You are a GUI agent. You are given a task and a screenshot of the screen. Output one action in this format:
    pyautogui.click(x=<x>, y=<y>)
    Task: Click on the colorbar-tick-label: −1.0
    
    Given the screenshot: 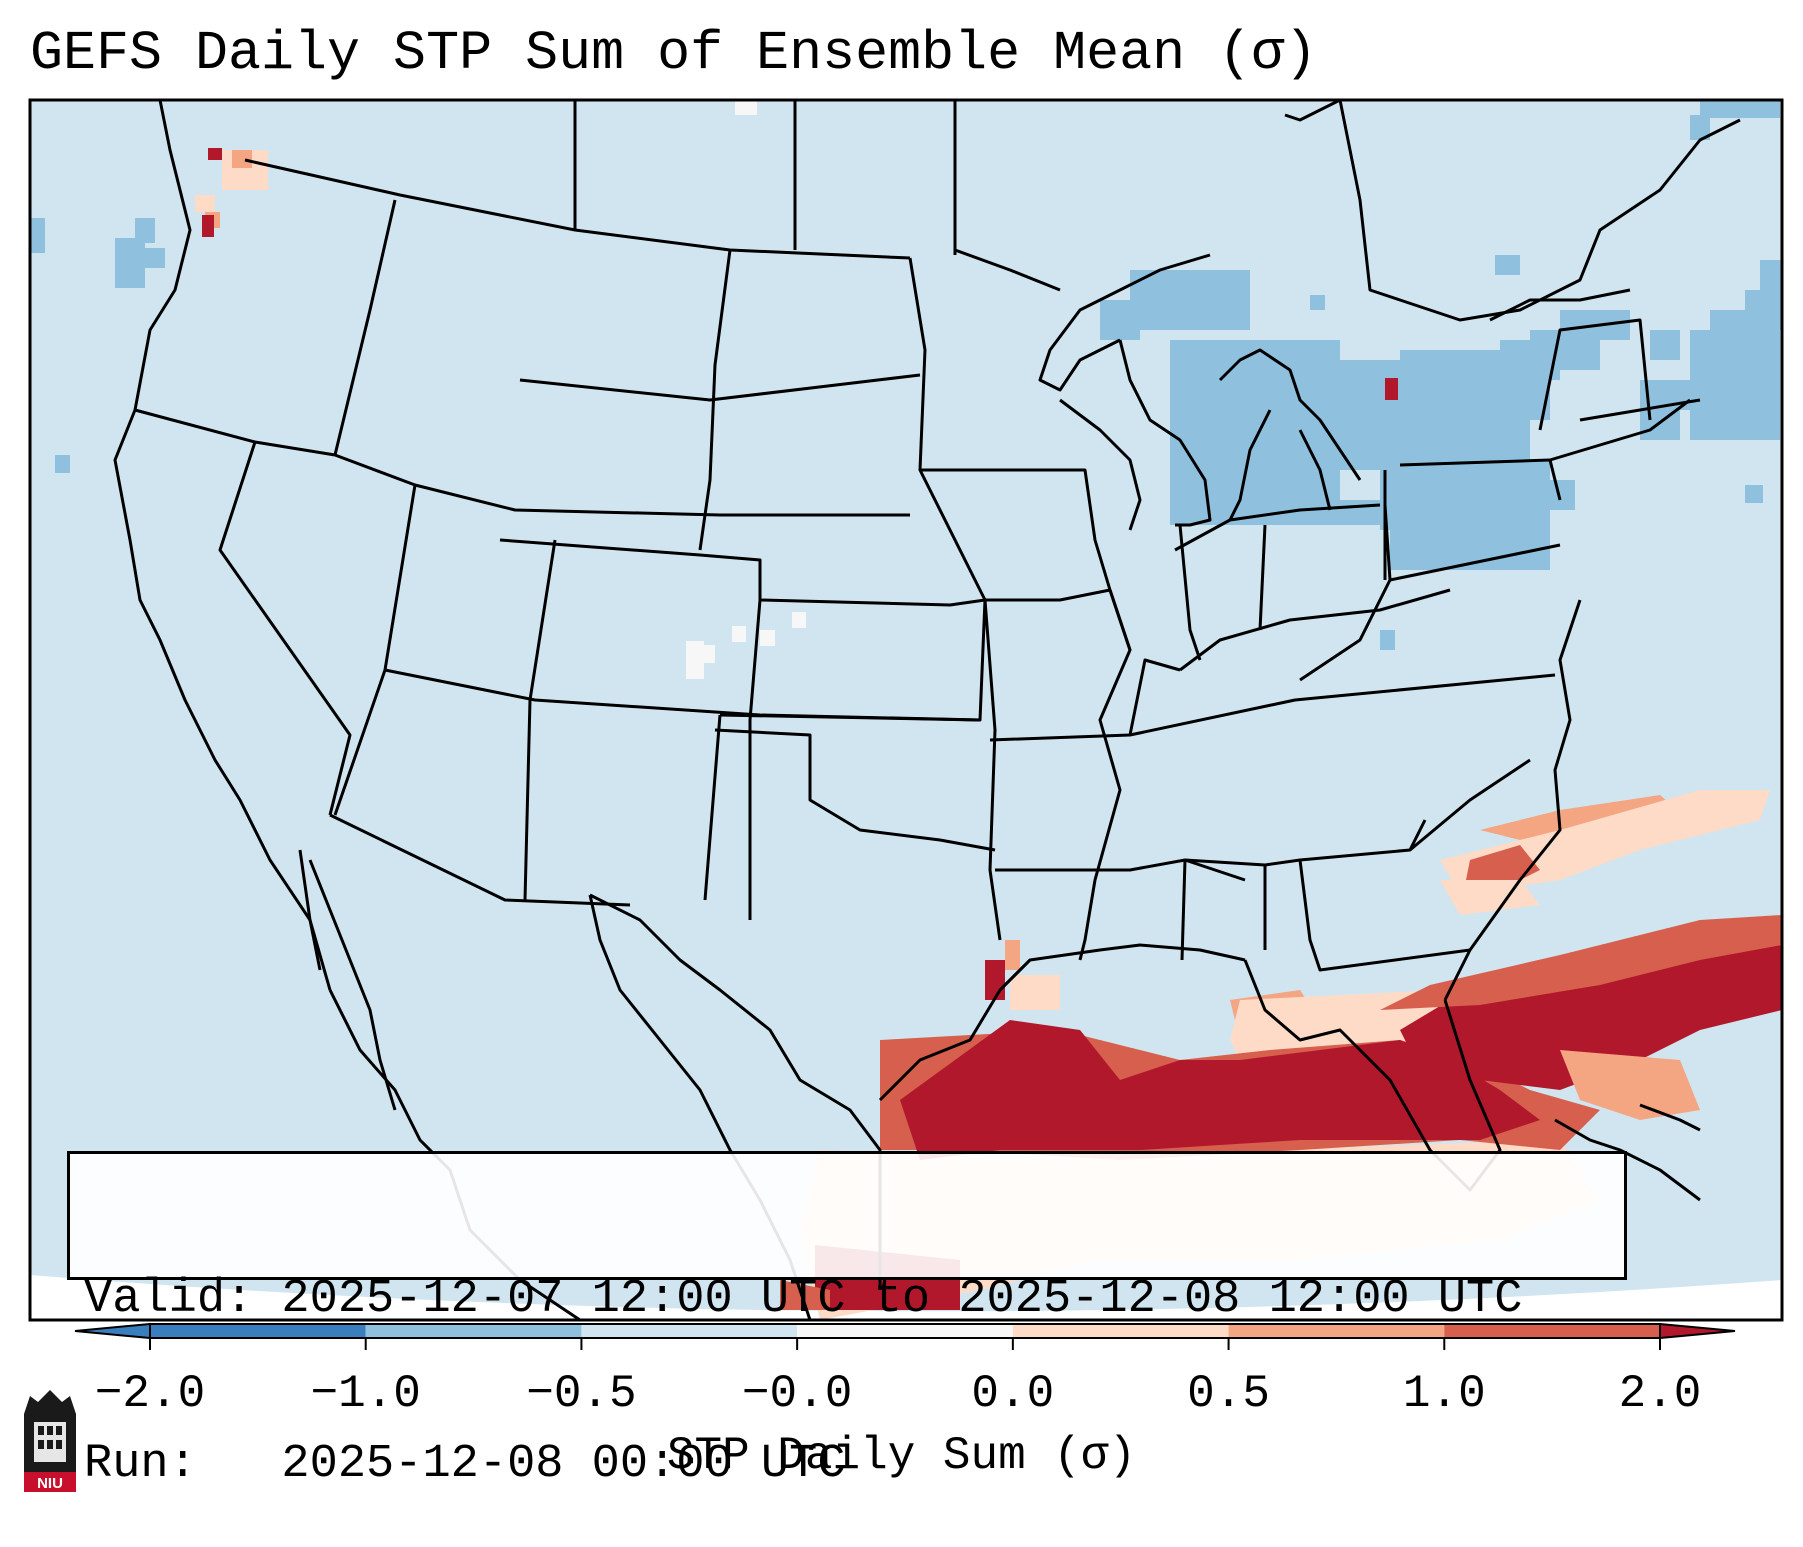 What is the action you would take?
    pyautogui.click(x=365, y=1394)
    